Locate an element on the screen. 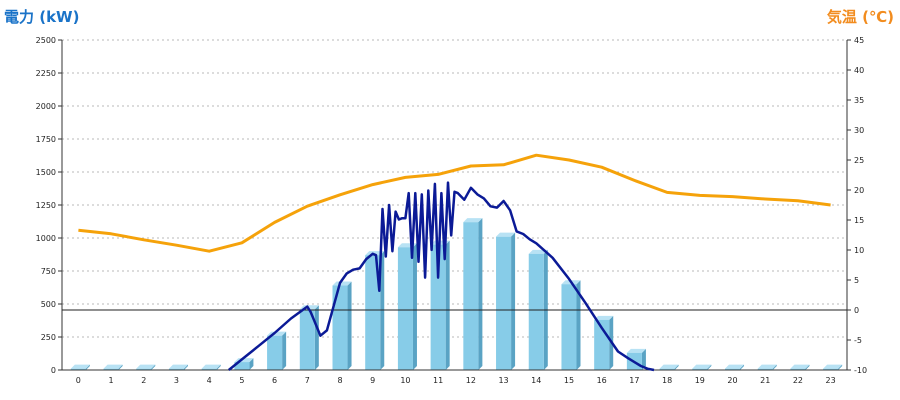 This screenshot has height=400, width=900. right-tick-label: 0 is located at coordinates (856, 310).